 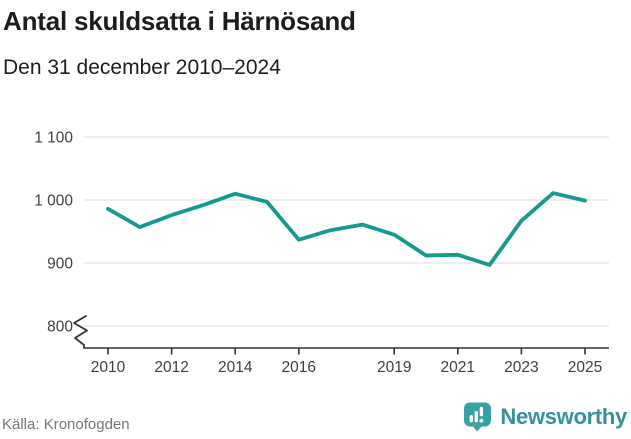 What do you see at coordinates (299, 367) in the screenshot?
I see `x-tick-label: 2016` at bounding box center [299, 367].